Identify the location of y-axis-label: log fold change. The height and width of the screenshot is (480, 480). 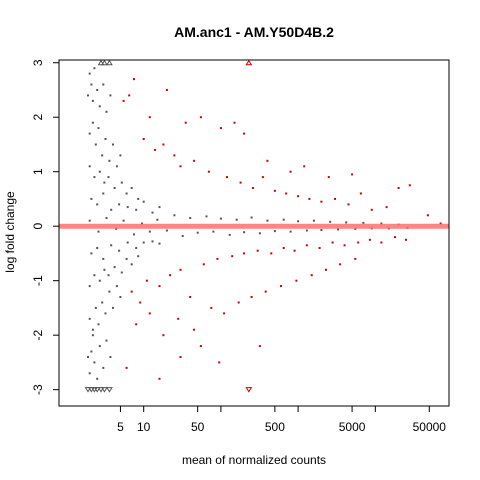
(10, 232).